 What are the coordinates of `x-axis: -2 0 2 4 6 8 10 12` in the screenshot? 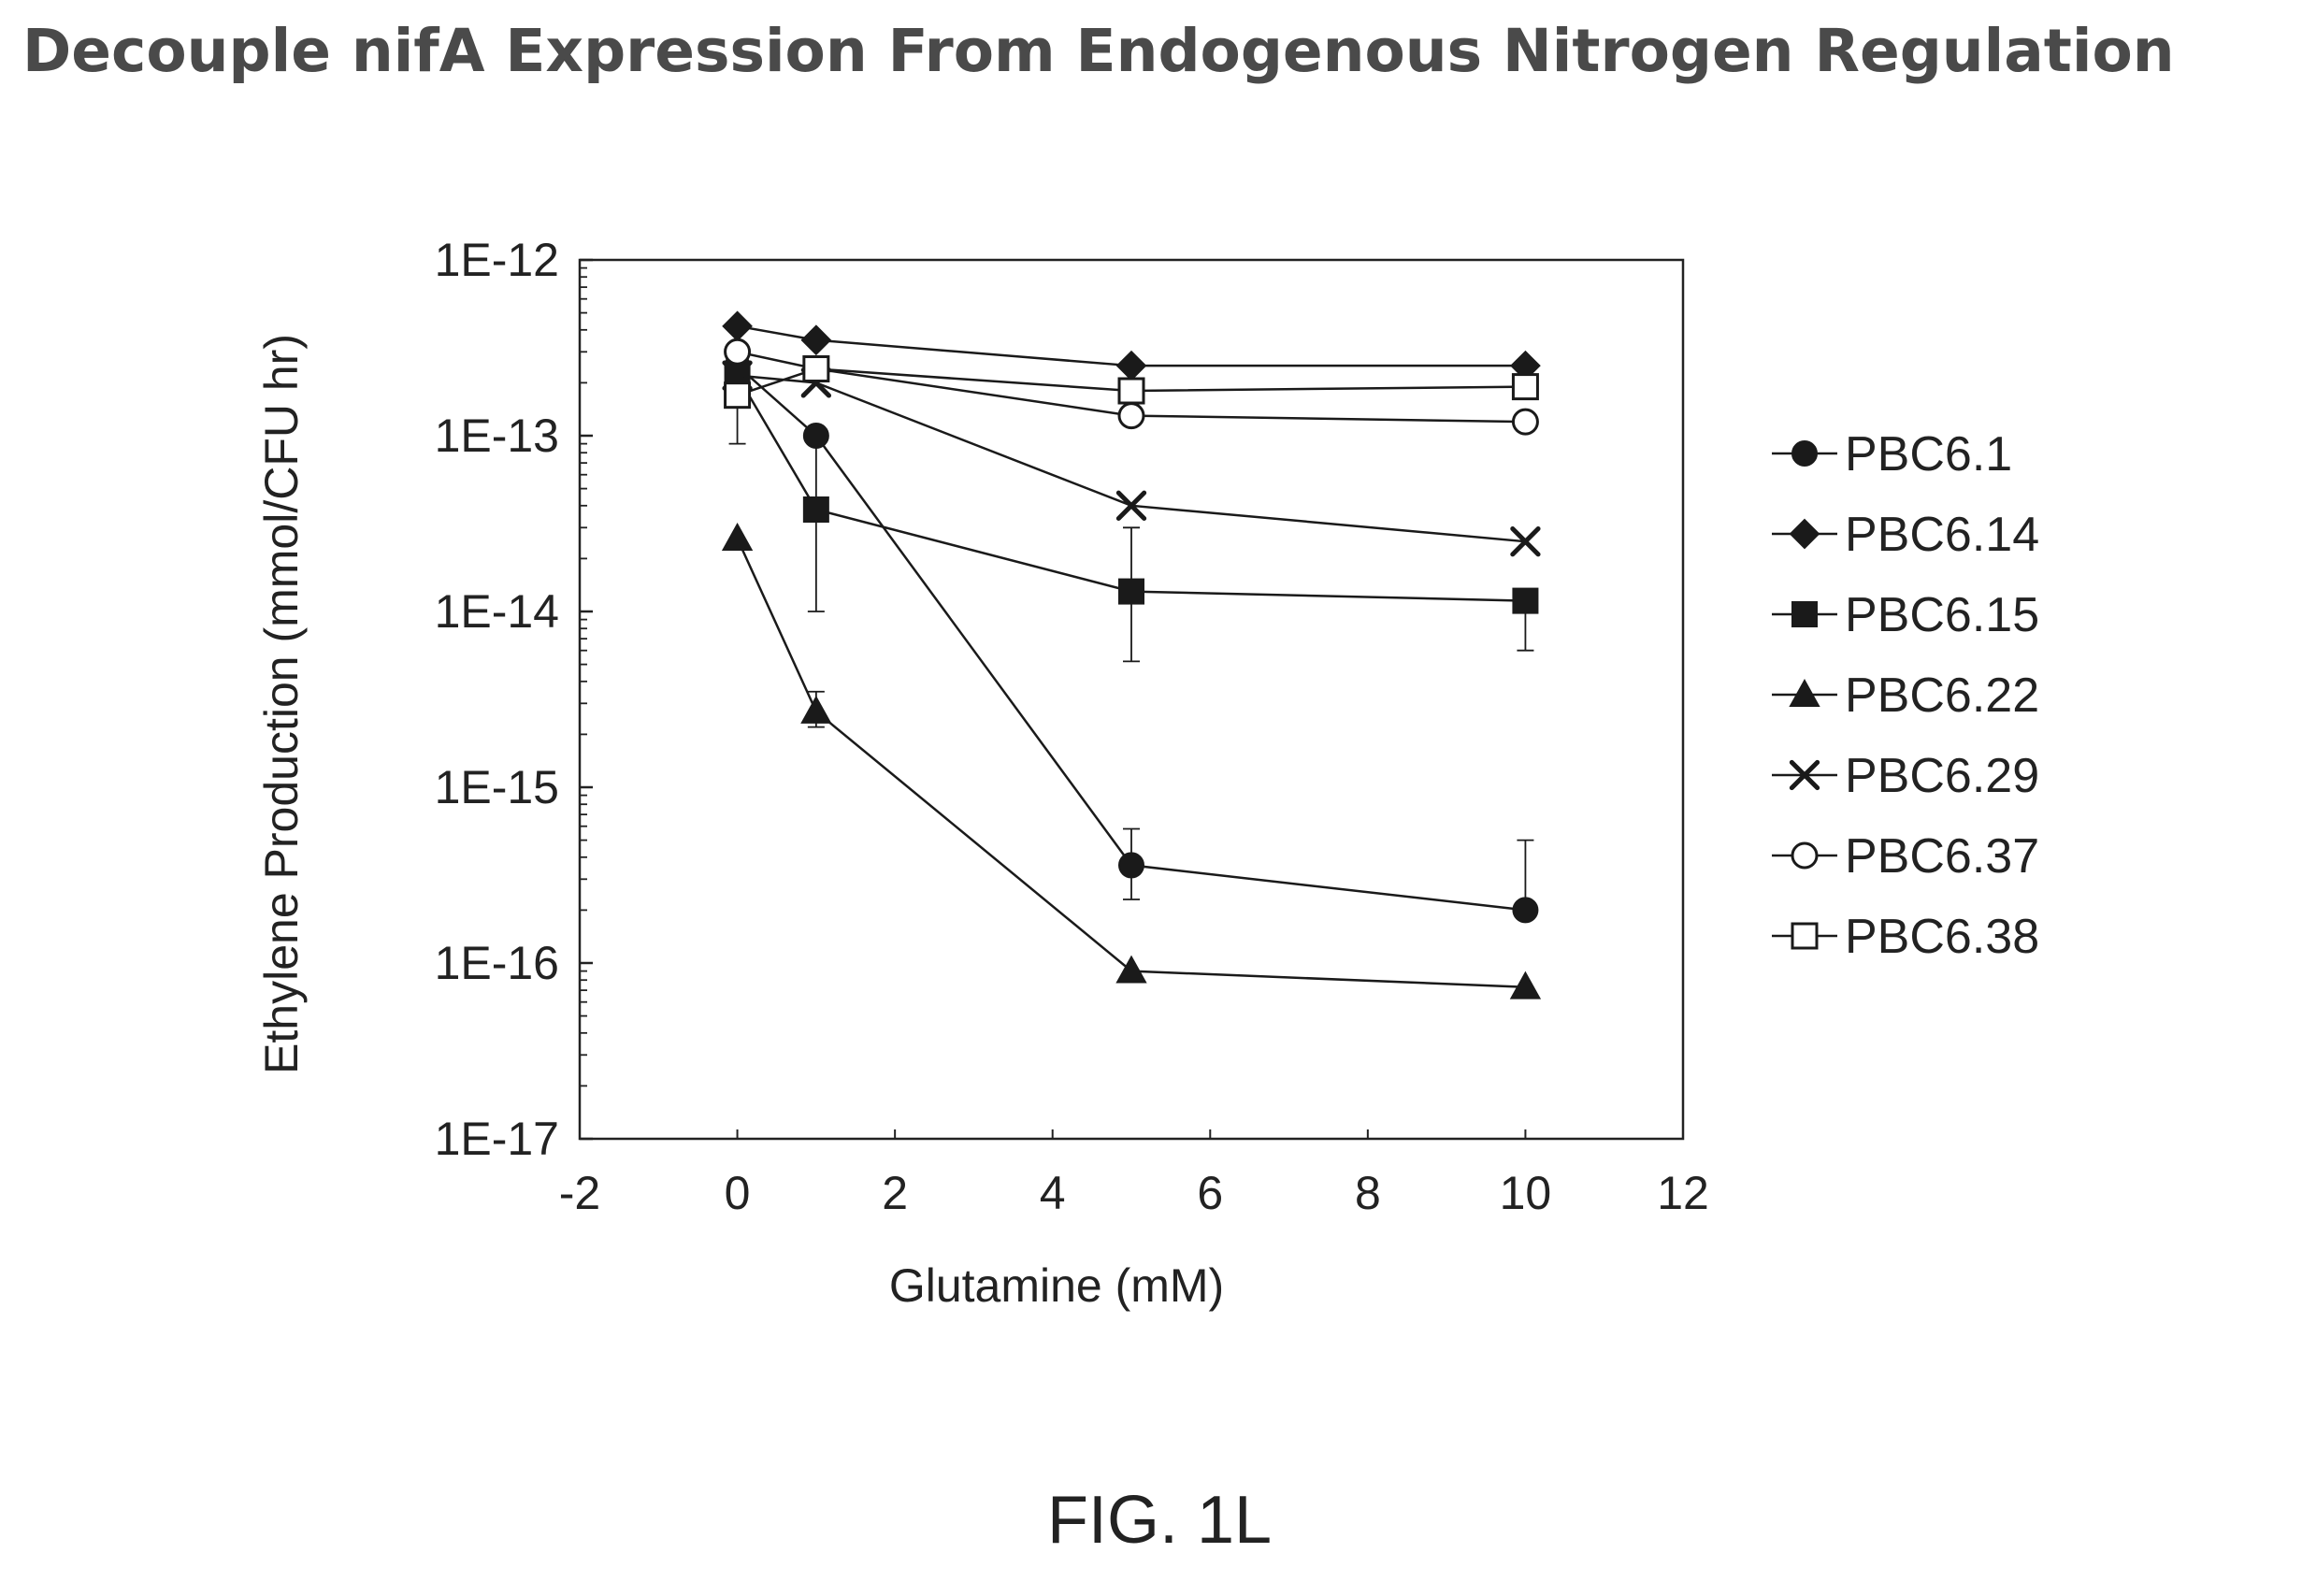 It's located at (1134, 1174).